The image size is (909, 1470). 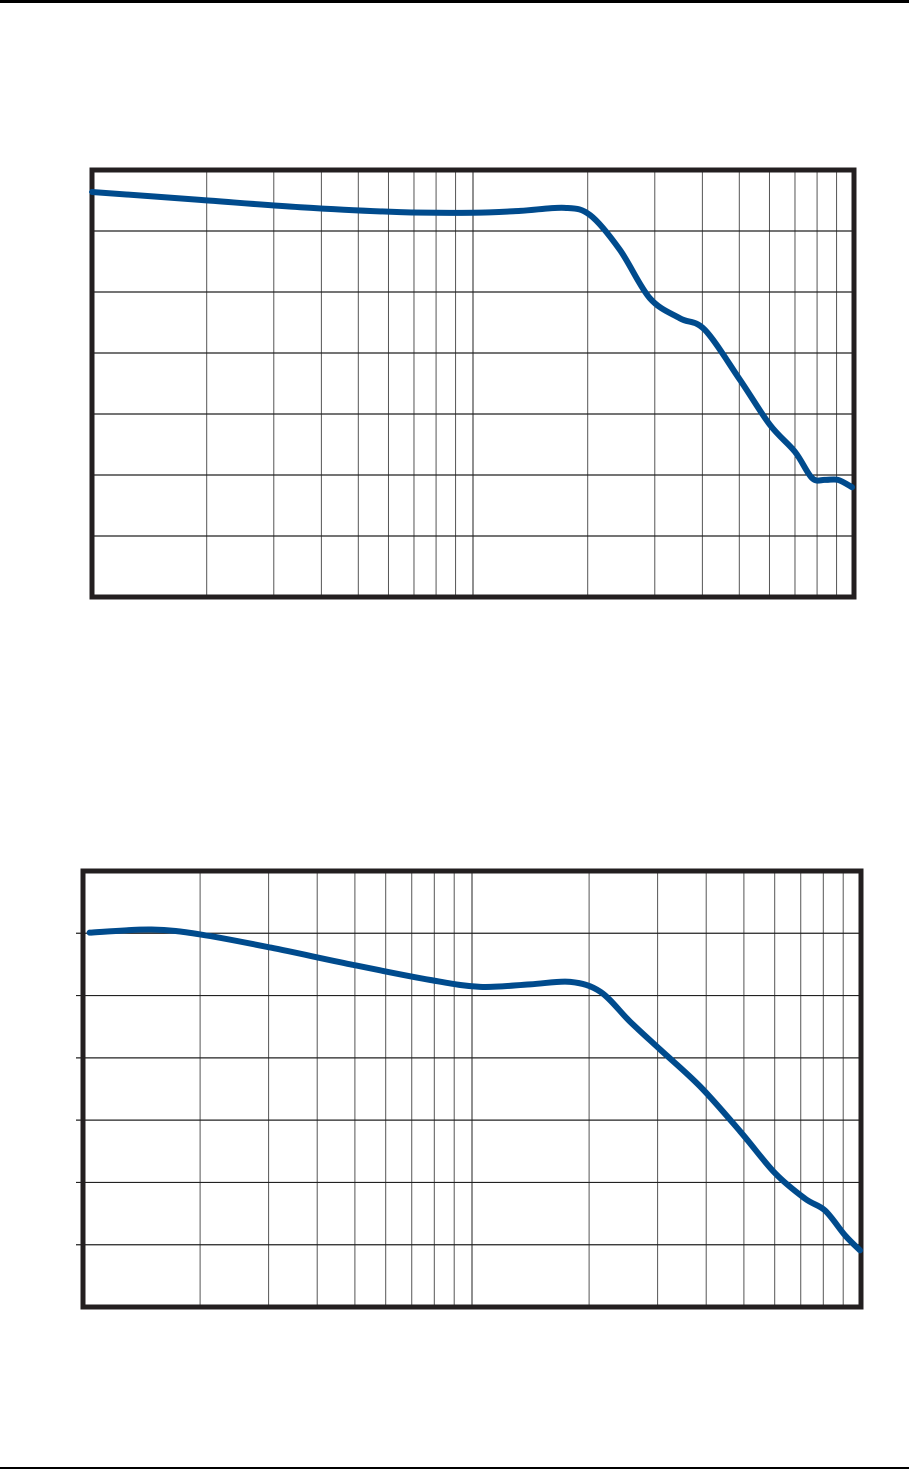 What do you see at coordinates (454, 1) in the screenshot?
I see `page-top-rule` at bounding box center [454, 1].